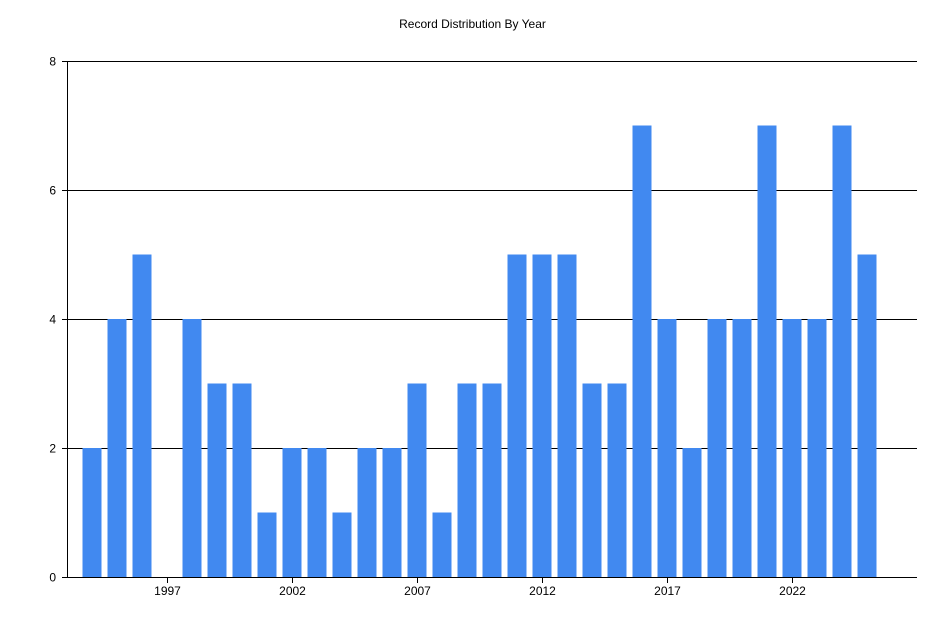 This screenshot has height=630, width=945. I want to click on bar-1995, so click(117, 448).